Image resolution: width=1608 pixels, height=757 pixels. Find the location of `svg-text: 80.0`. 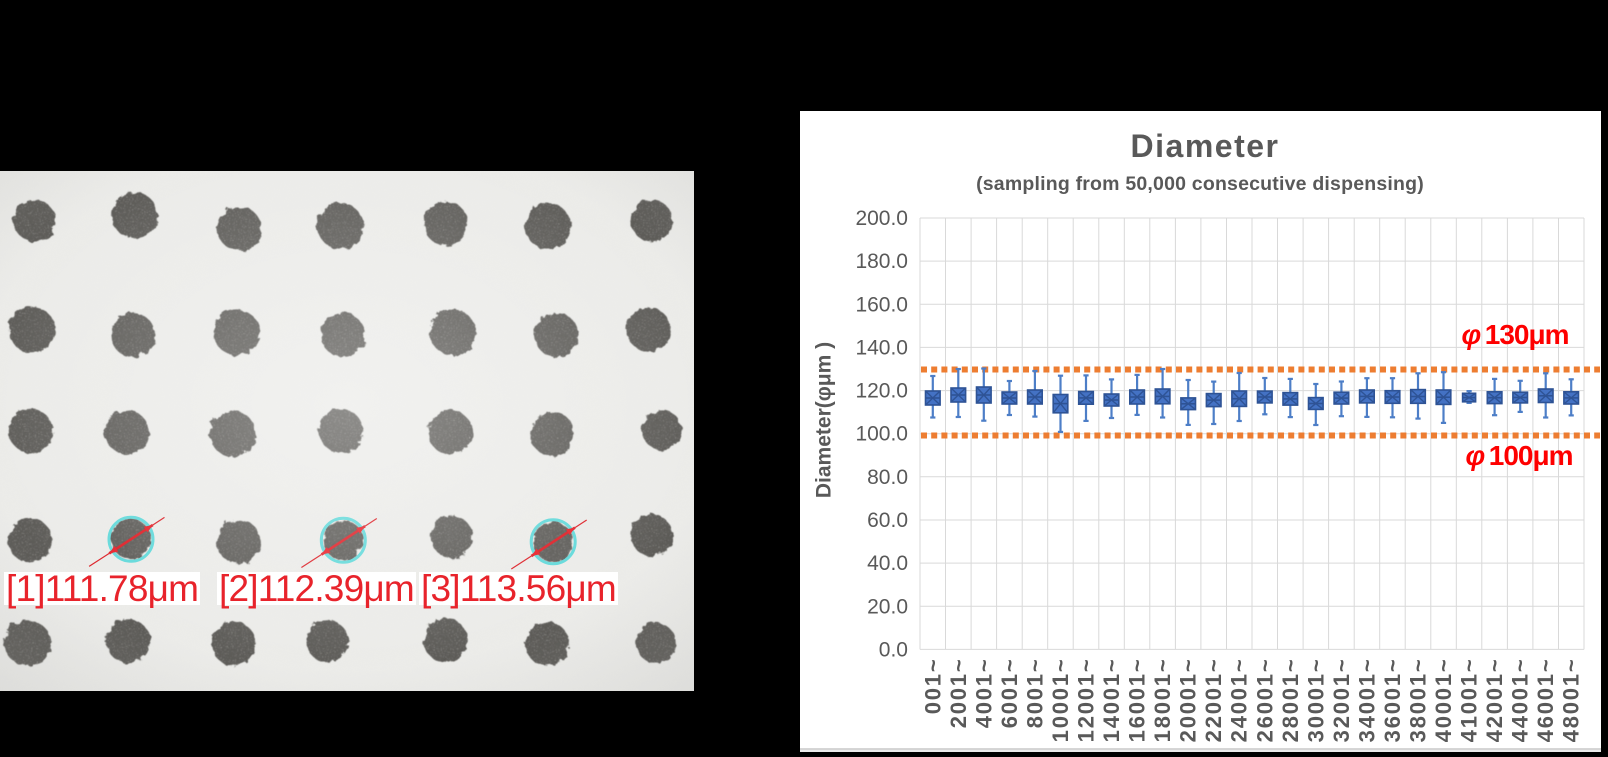

svg-text: 80.0 is located at coordinates (887, 477).